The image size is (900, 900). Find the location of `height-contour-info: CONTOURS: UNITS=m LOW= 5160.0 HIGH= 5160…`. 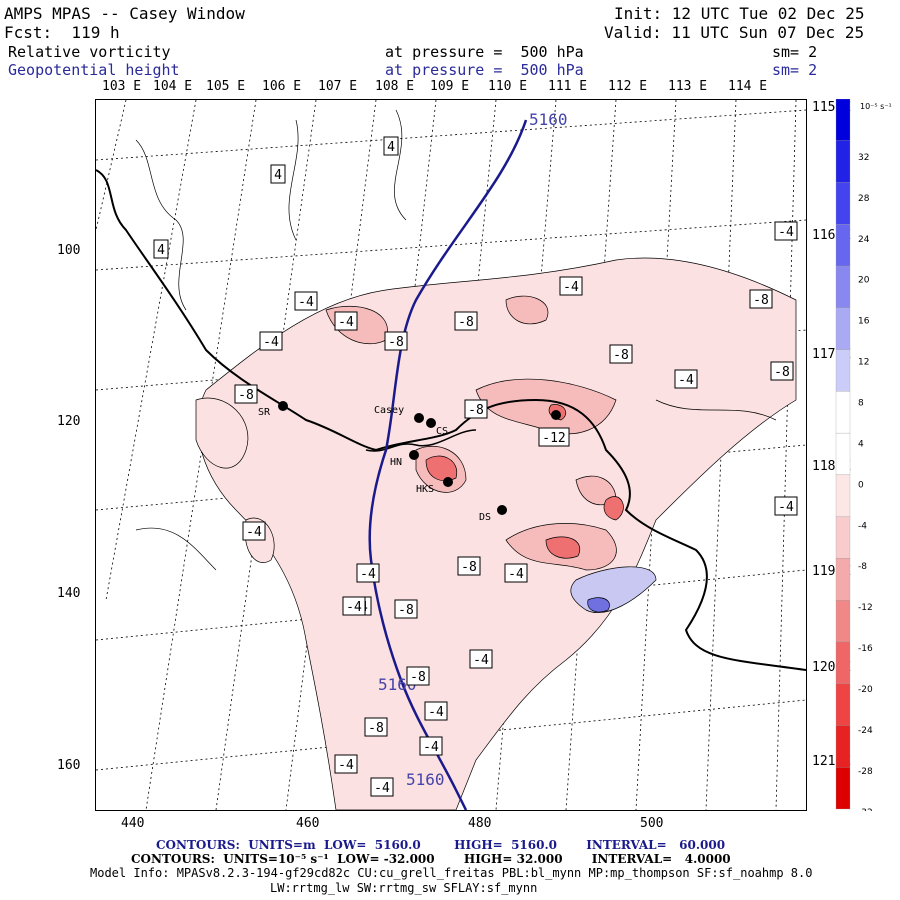

height-contour-info: CONTOURS: UNITS=m LOW= 5160.0 HIGH= 5160… is located at coordinates (441, 845).